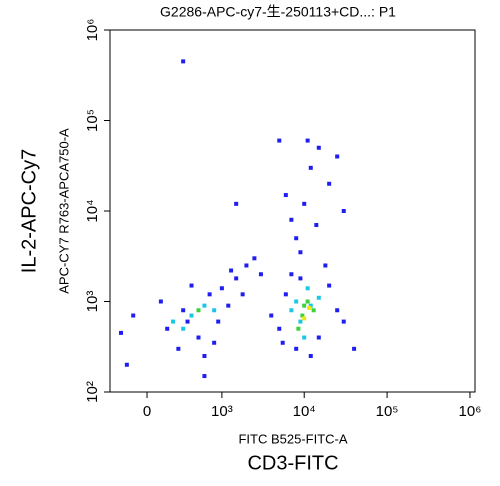 Image resolution: width=500 pixels, height=486 pixels. I want to click on x-tick-label: 10⁶, so click(470, 411).